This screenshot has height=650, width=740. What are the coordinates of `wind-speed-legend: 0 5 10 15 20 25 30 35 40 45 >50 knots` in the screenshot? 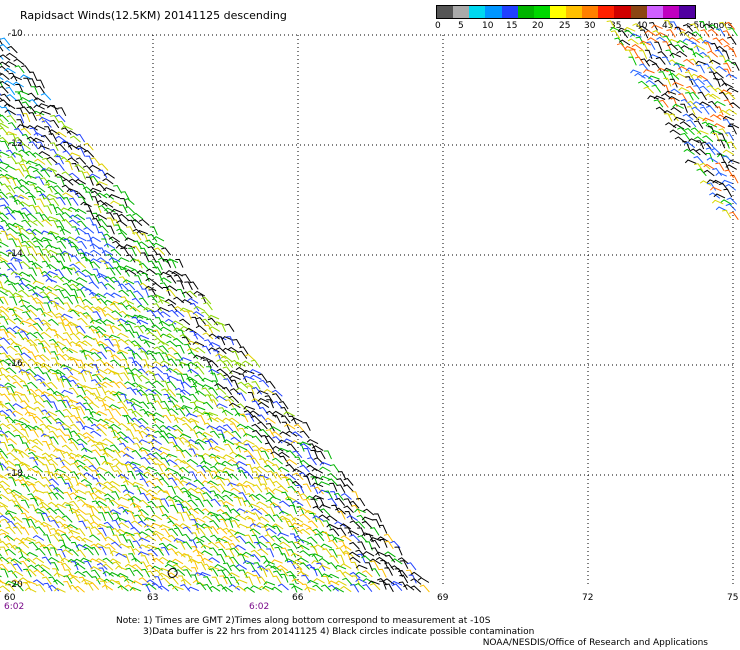 It's located at (584, 18).